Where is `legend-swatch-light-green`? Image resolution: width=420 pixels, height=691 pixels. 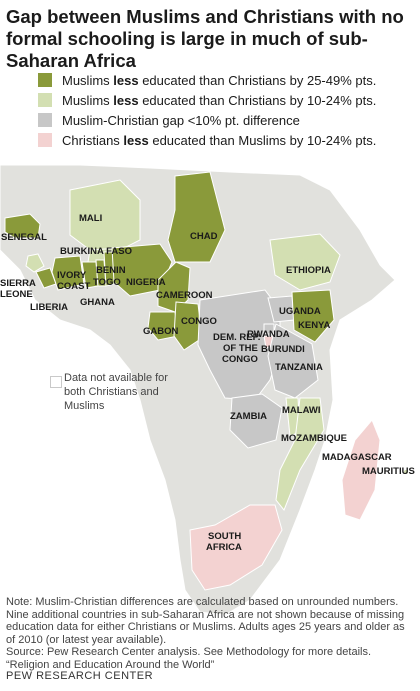 legend-swatch-light-green is located at coordinates (45, 100).